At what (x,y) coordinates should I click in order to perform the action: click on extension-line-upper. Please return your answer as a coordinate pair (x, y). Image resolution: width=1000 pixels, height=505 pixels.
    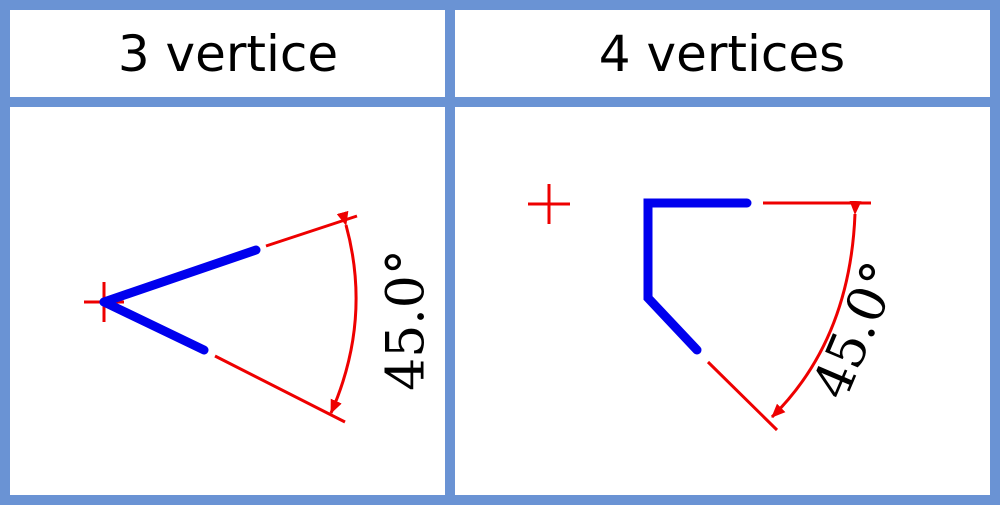
    Looking at the image, I should click on (311, 231).